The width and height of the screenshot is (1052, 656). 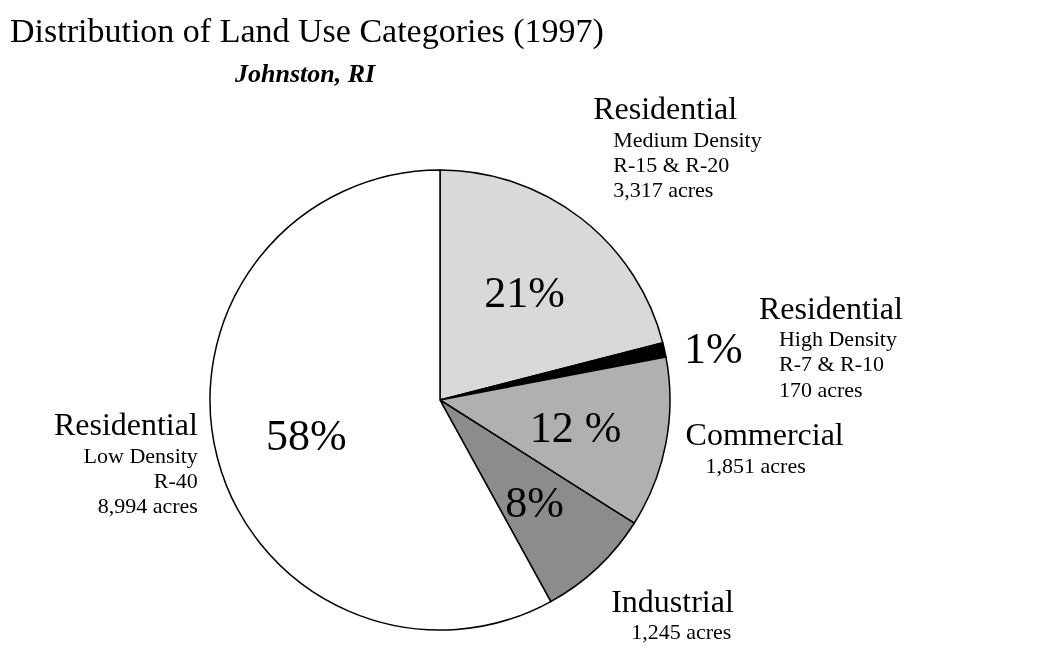 I want to click on slice-label: Residential High Density R-7 & R-10 170 acres, so click(x=831, y=345).